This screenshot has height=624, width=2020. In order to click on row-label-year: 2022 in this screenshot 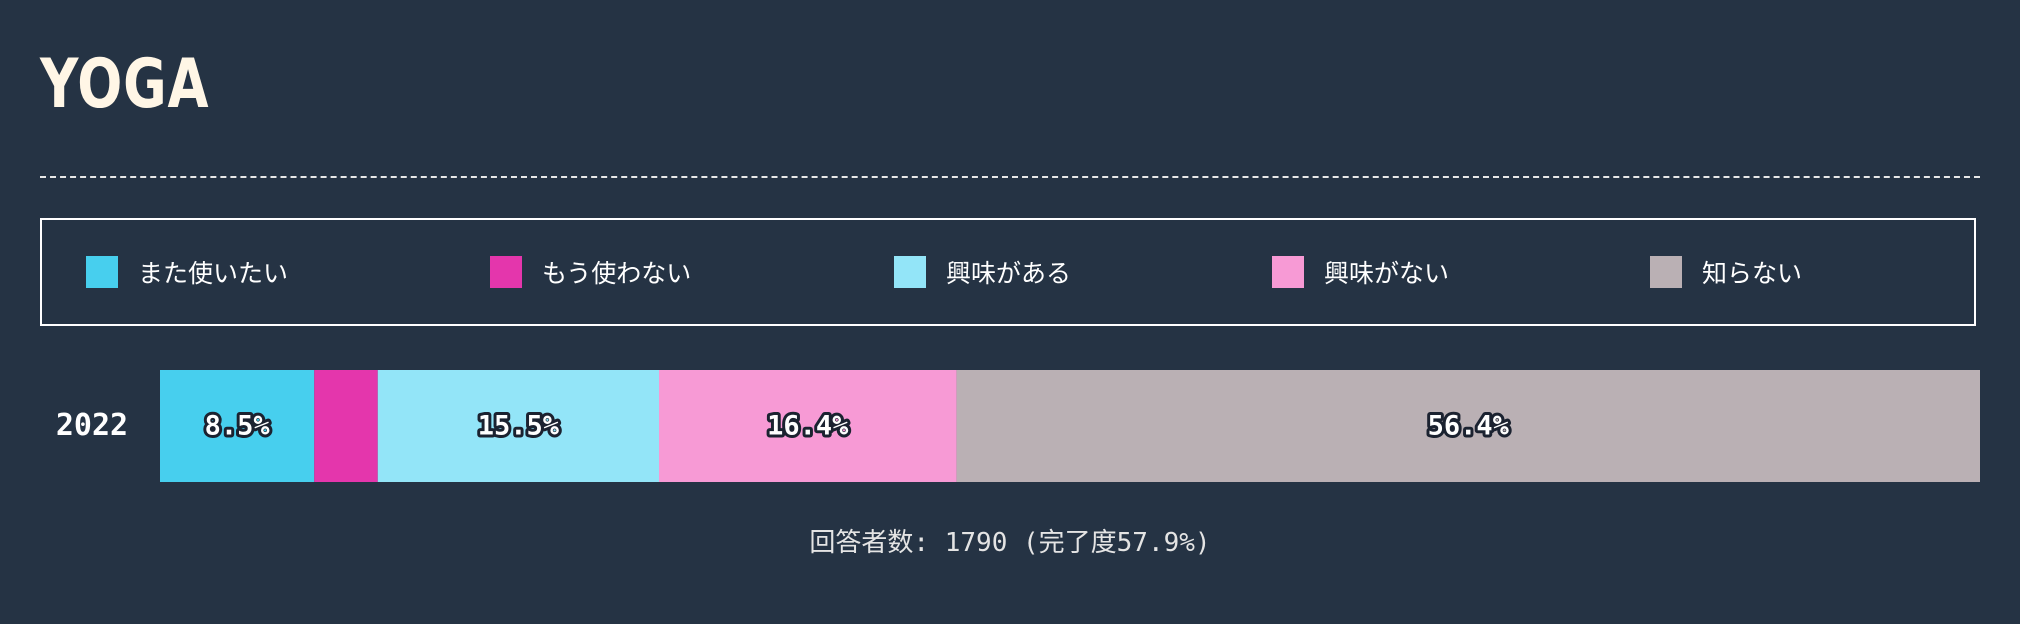, I will do `click(92, 425)`.